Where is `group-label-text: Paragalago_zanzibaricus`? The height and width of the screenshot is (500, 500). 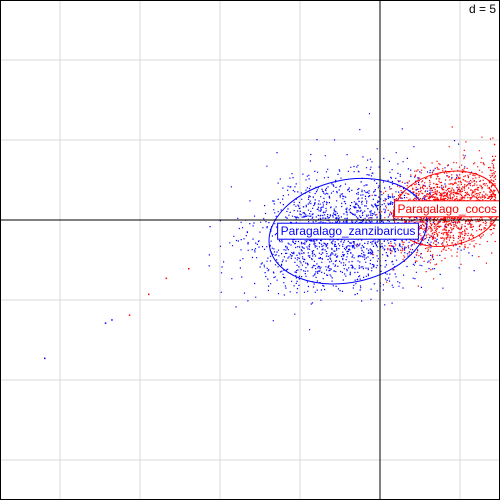
group-label-text: Paragalago_zanzibaricus is located at coordinates (348, 231).